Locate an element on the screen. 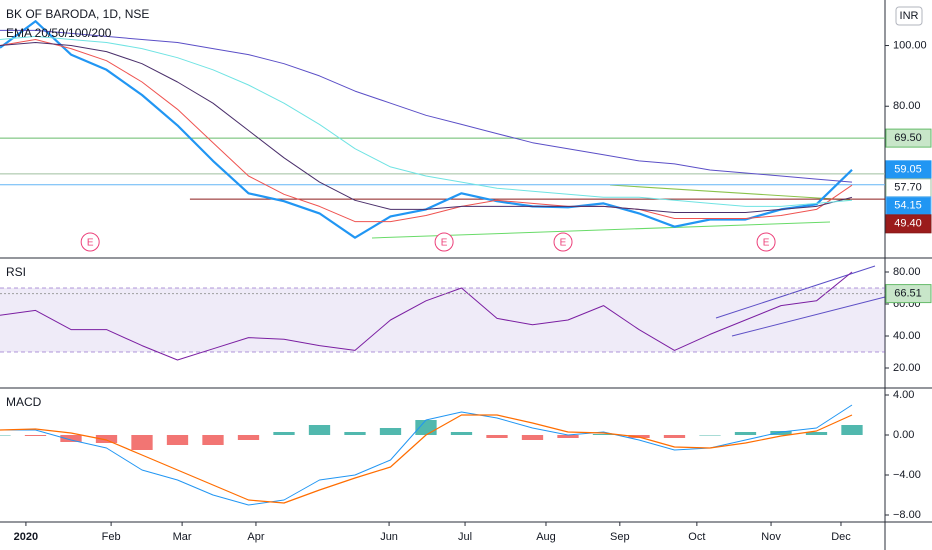 This screenshot has height=550, width=932. x-tick-label: Oct is located at coordinates (696, 537).